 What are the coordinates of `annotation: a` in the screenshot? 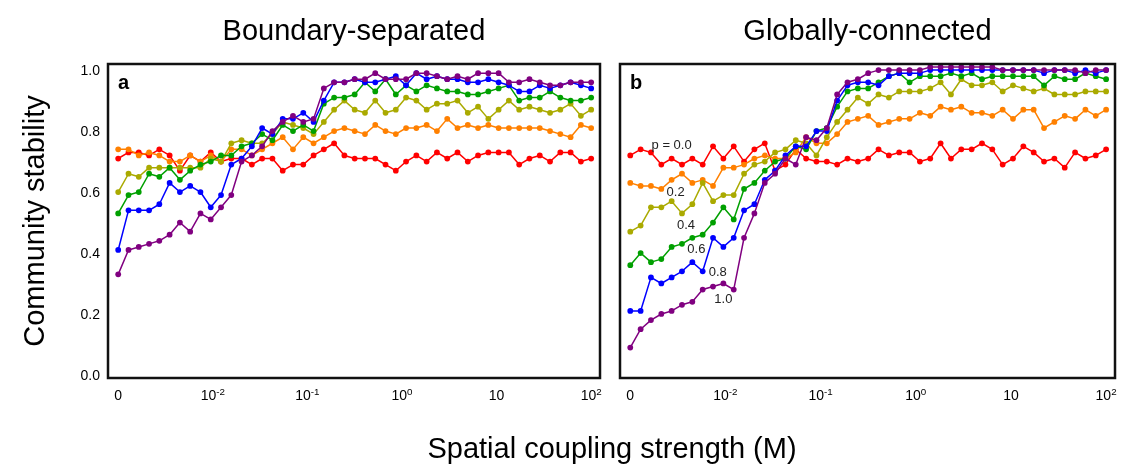 It's located at (124, 82).